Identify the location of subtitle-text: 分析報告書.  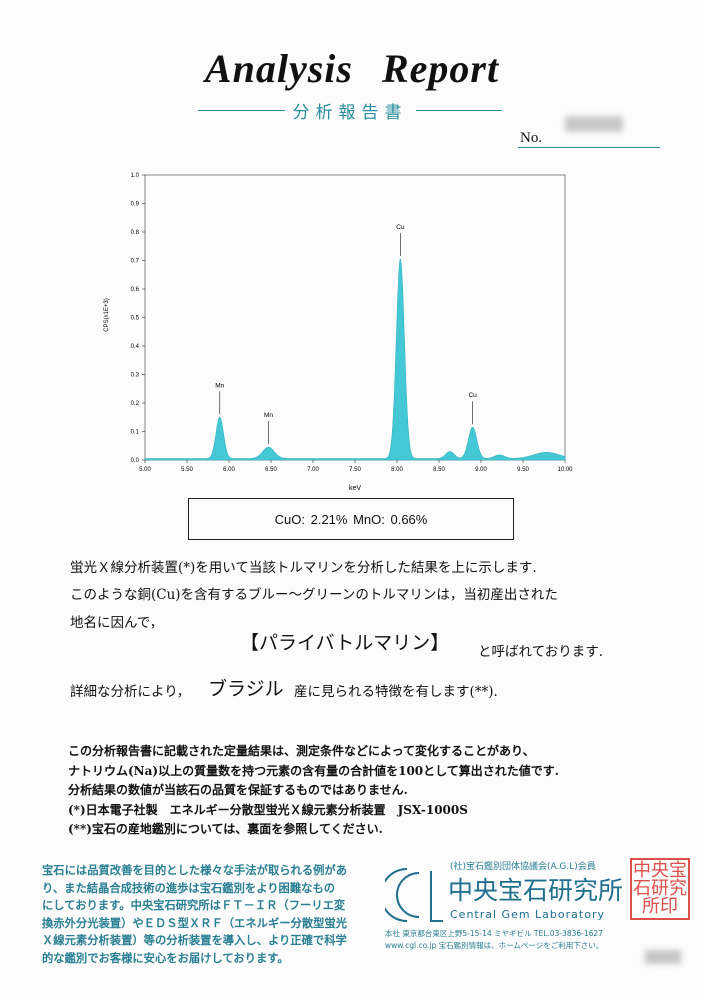
(350, 113).